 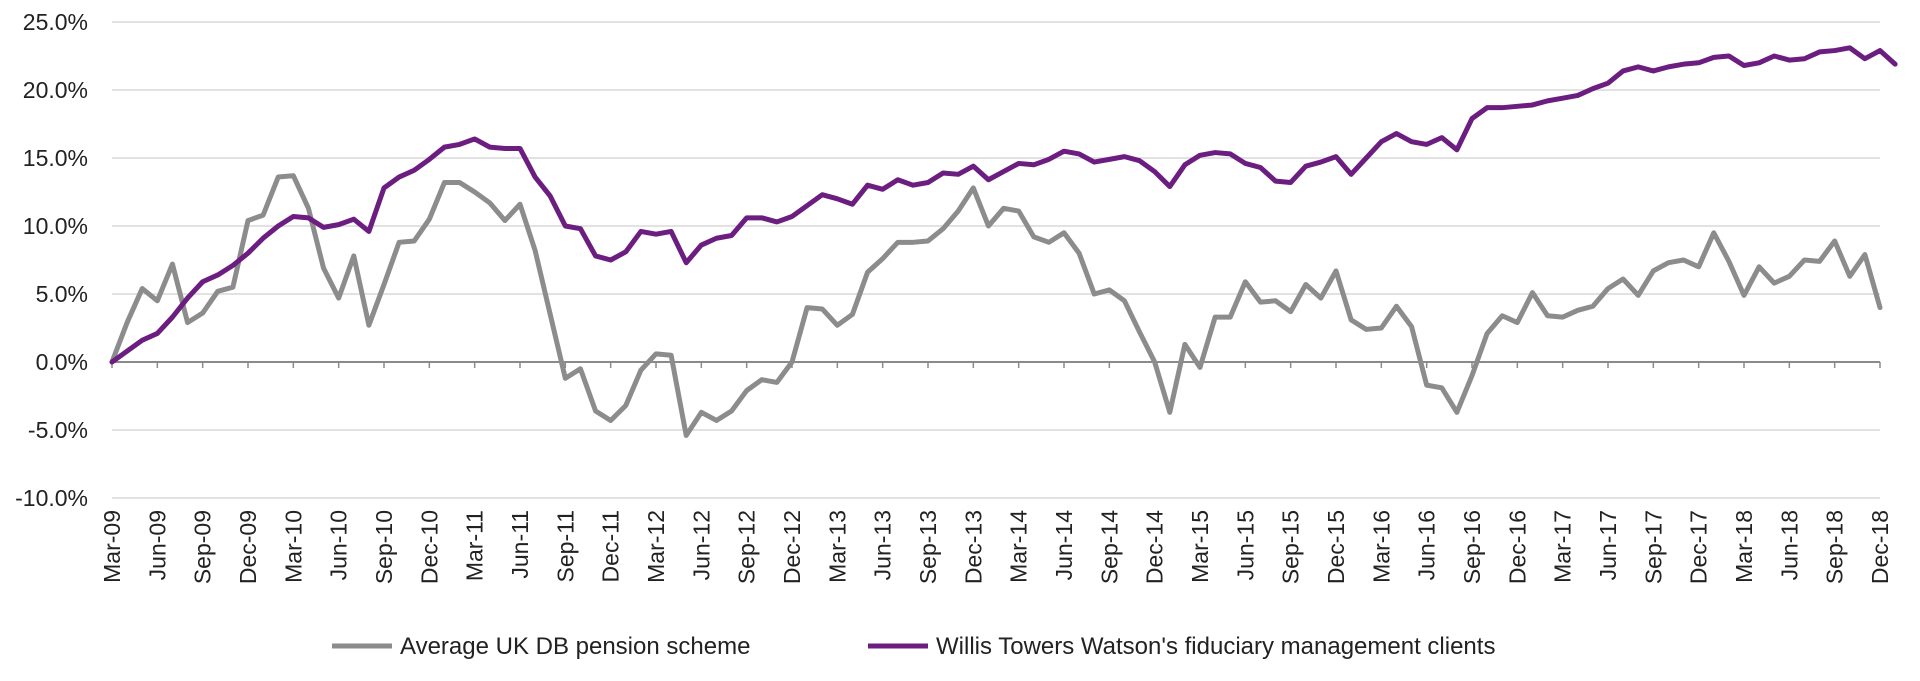 I want to click on x-tick-label: Mar-15, so click(x=1200, y=546).